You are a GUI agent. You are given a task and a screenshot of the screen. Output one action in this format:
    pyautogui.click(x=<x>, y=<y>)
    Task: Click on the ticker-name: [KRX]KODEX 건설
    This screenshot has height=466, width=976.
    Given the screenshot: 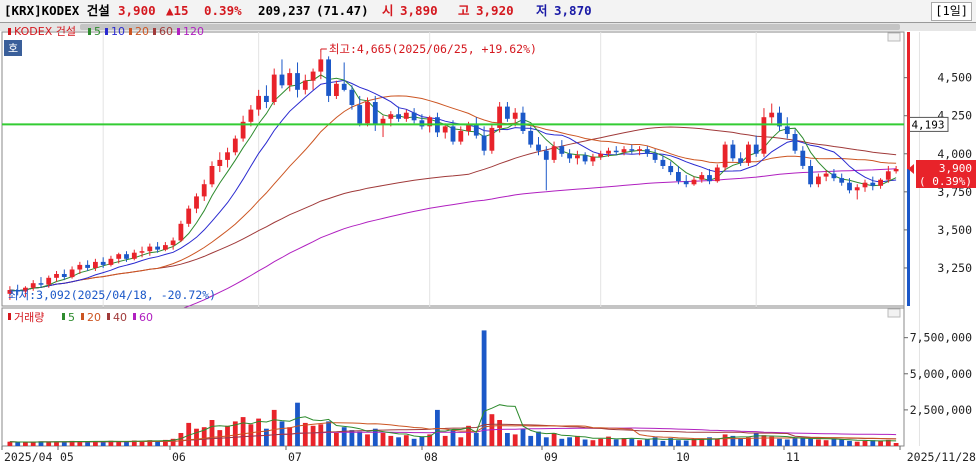 What is the action you would take?
    pyautogui.click(x=57, y=10)
    